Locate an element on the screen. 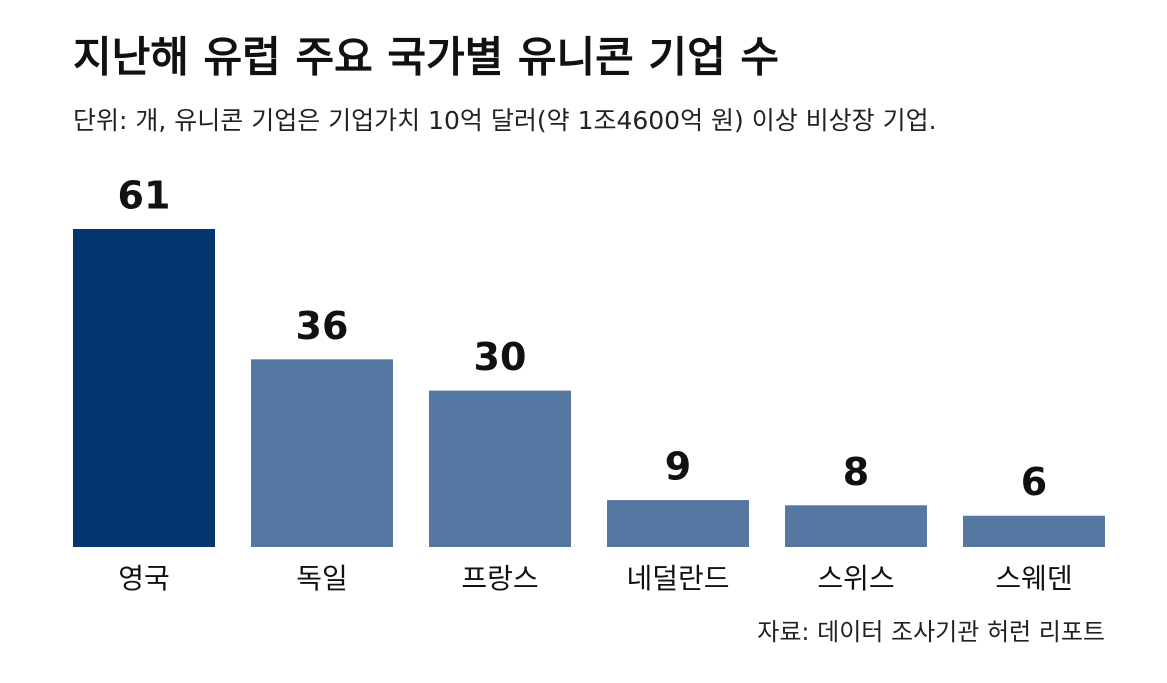  x-tick-label: 영국 is located at coordinates (144, 578).